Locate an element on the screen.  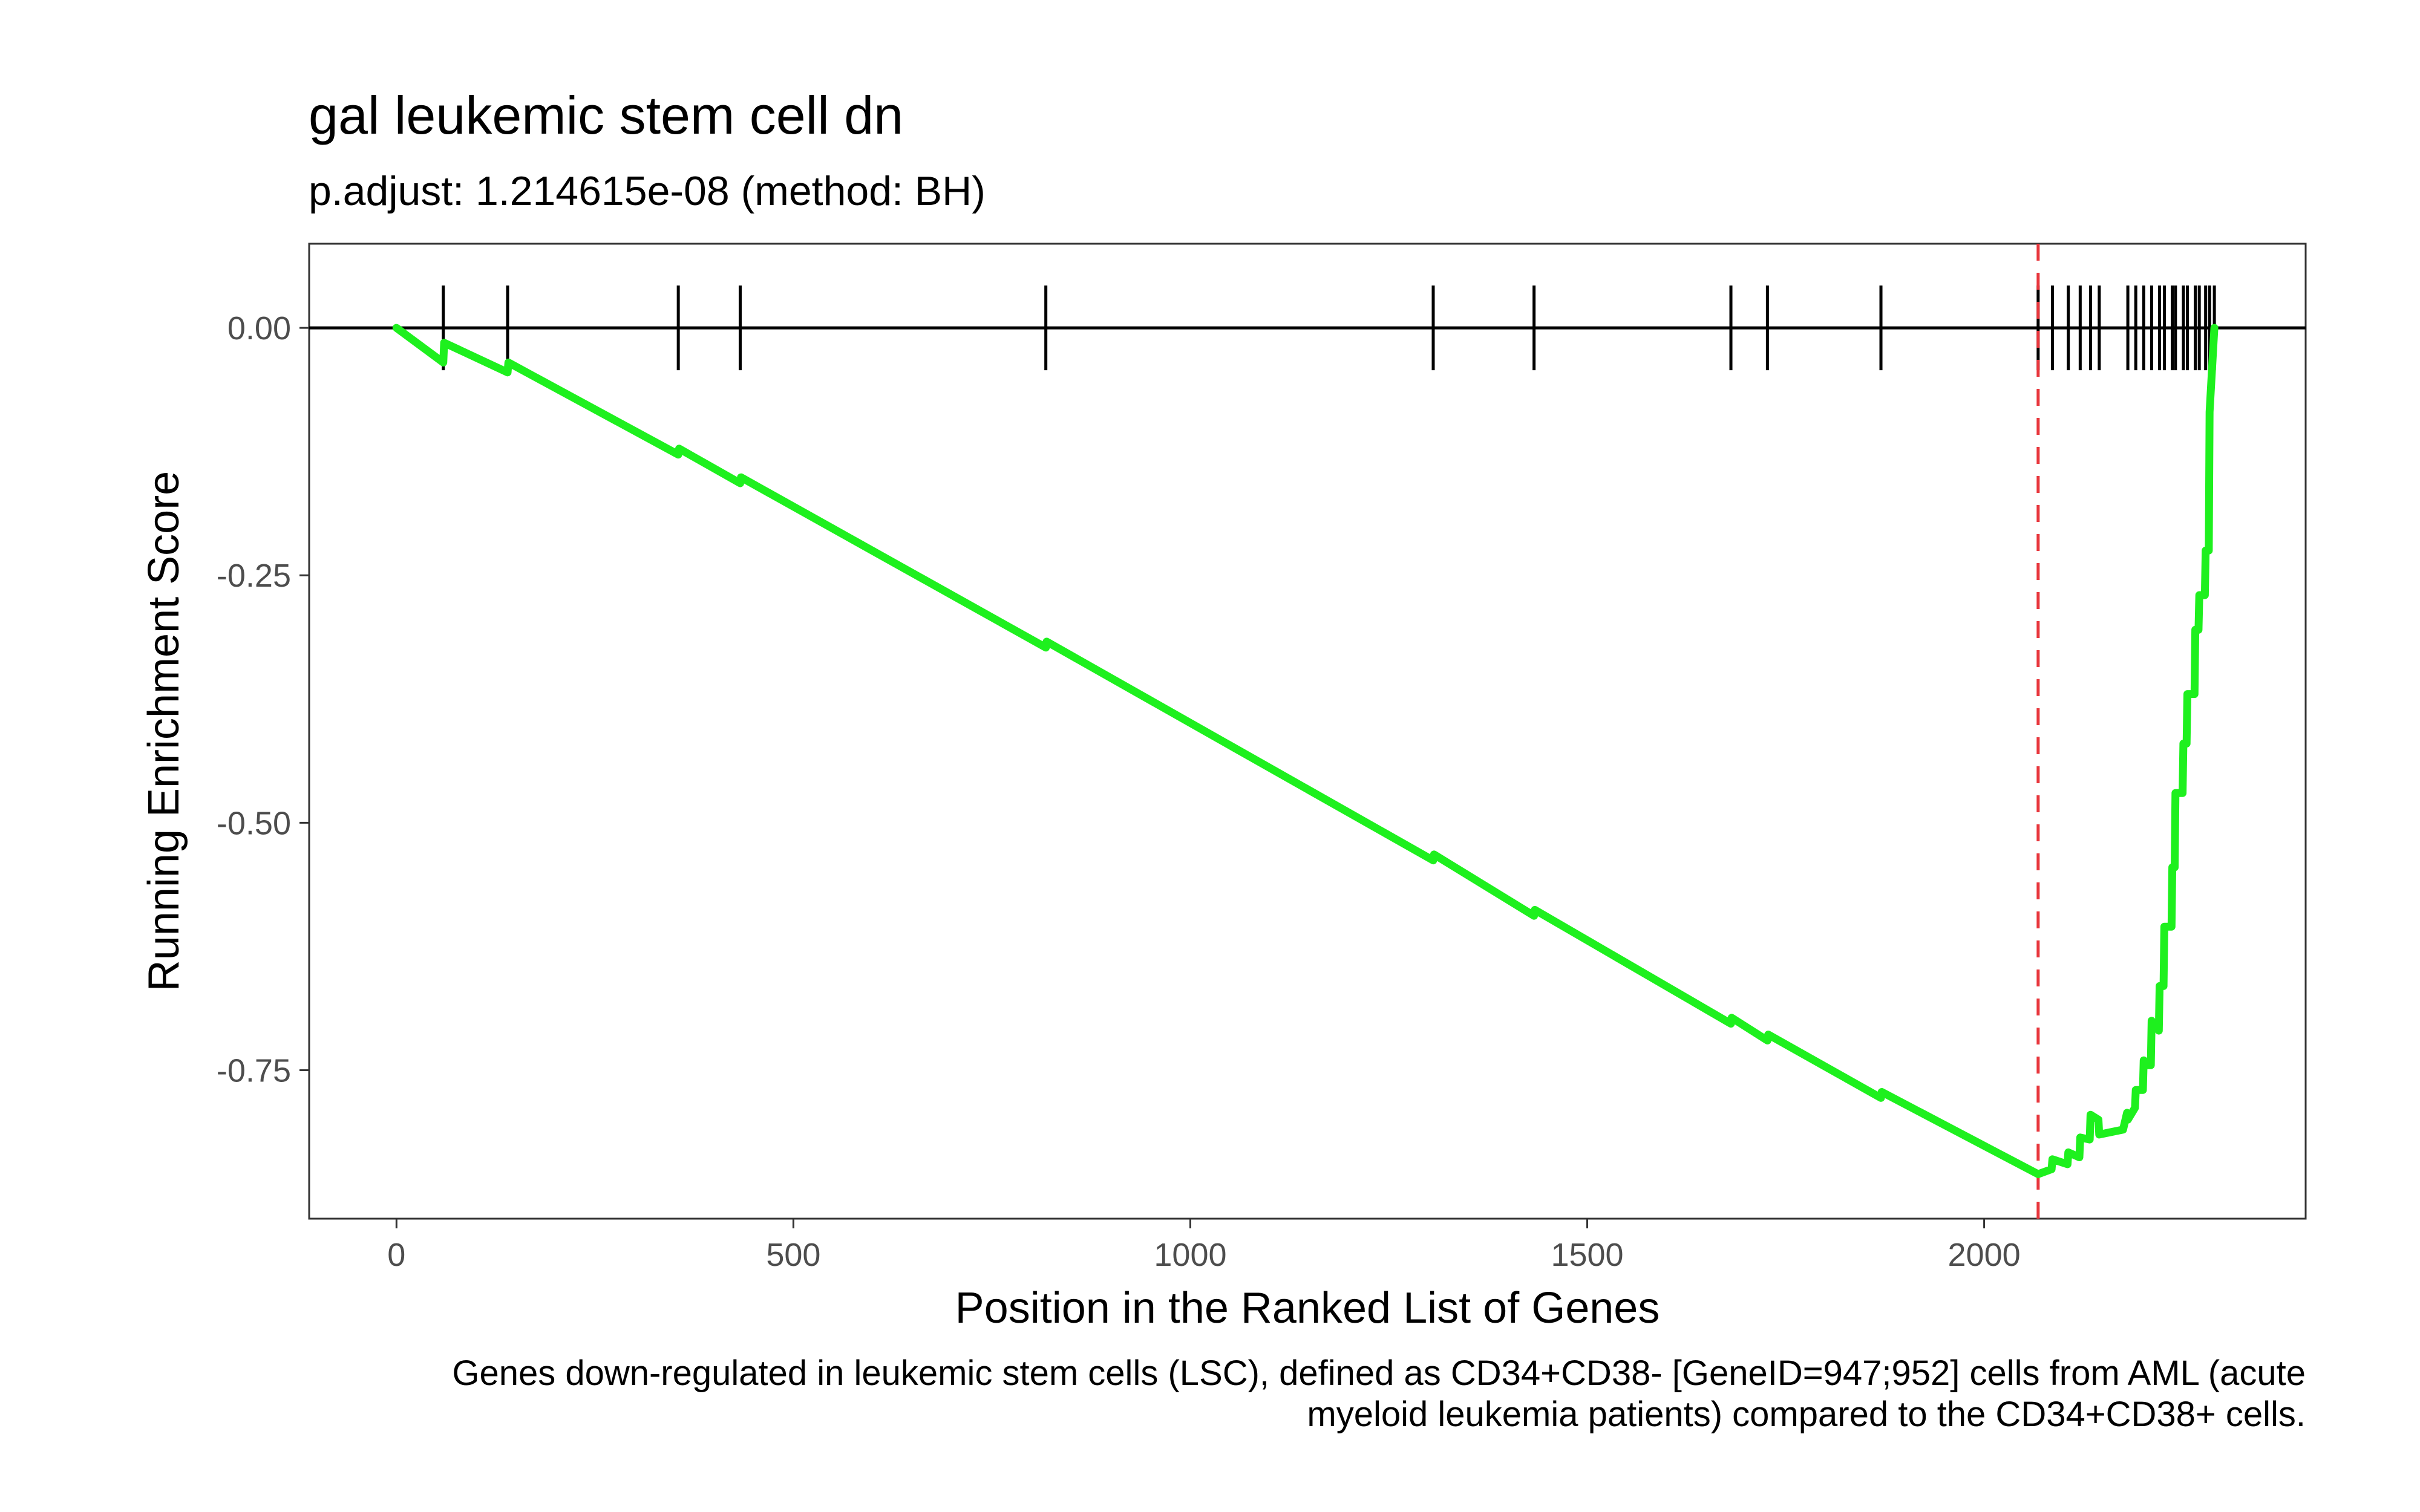
x-axis: 0 500 1000 1500 2000 is located at coordinates (1204, 1246).